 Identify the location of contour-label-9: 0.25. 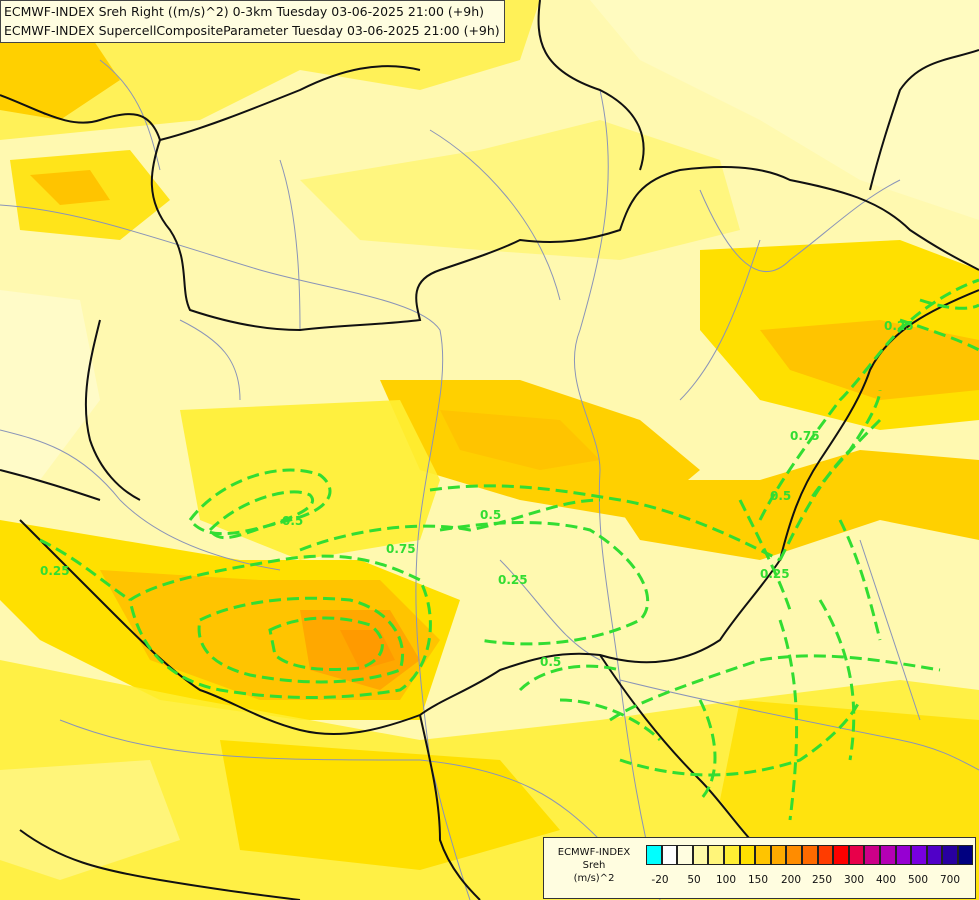
(775, 574).